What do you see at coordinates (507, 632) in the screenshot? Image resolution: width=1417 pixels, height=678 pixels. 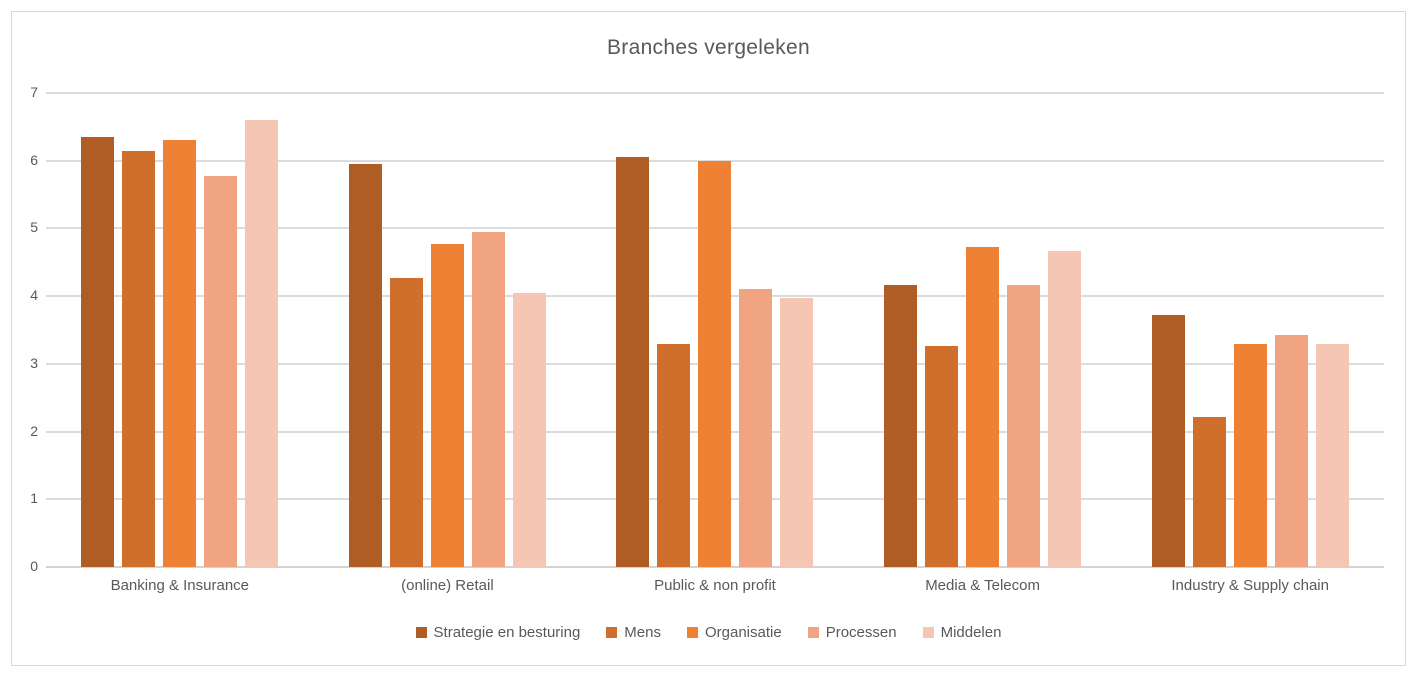 I see `legend-label: Strategie en besturing` at bounding box center [507, 632].